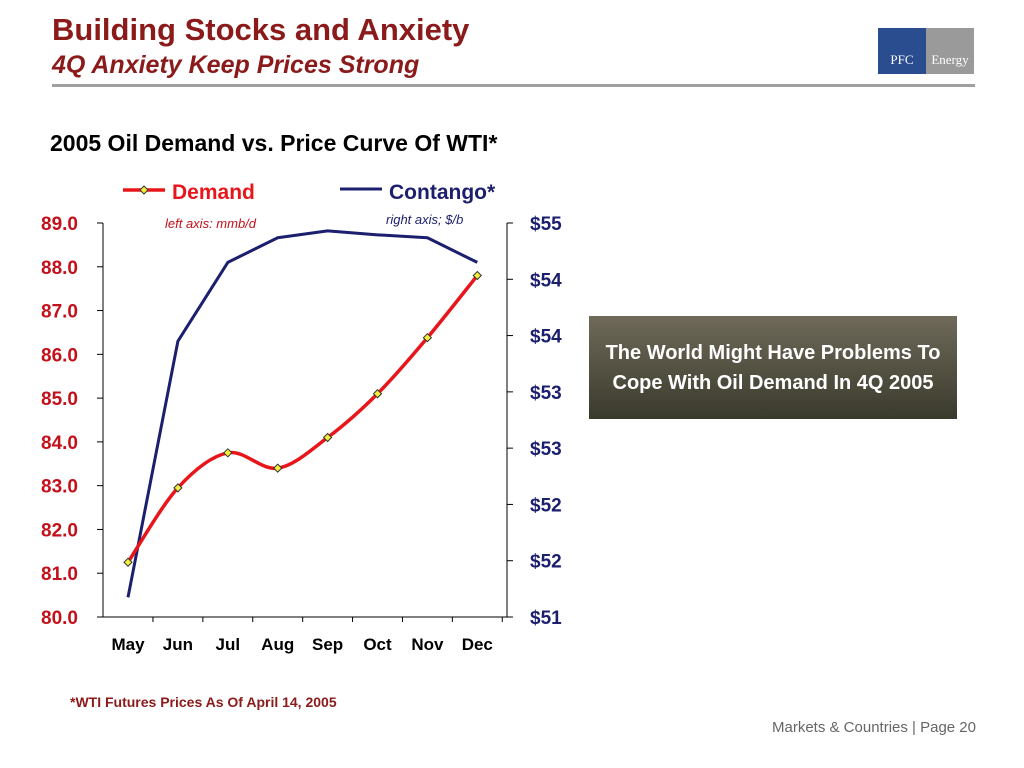 The image size is (1024, 768). What do you see at coordinates (874, 727) in the screenshot?
I see `page-footer: Markets & Countries | Page 20` at bounding box center [874, 727].